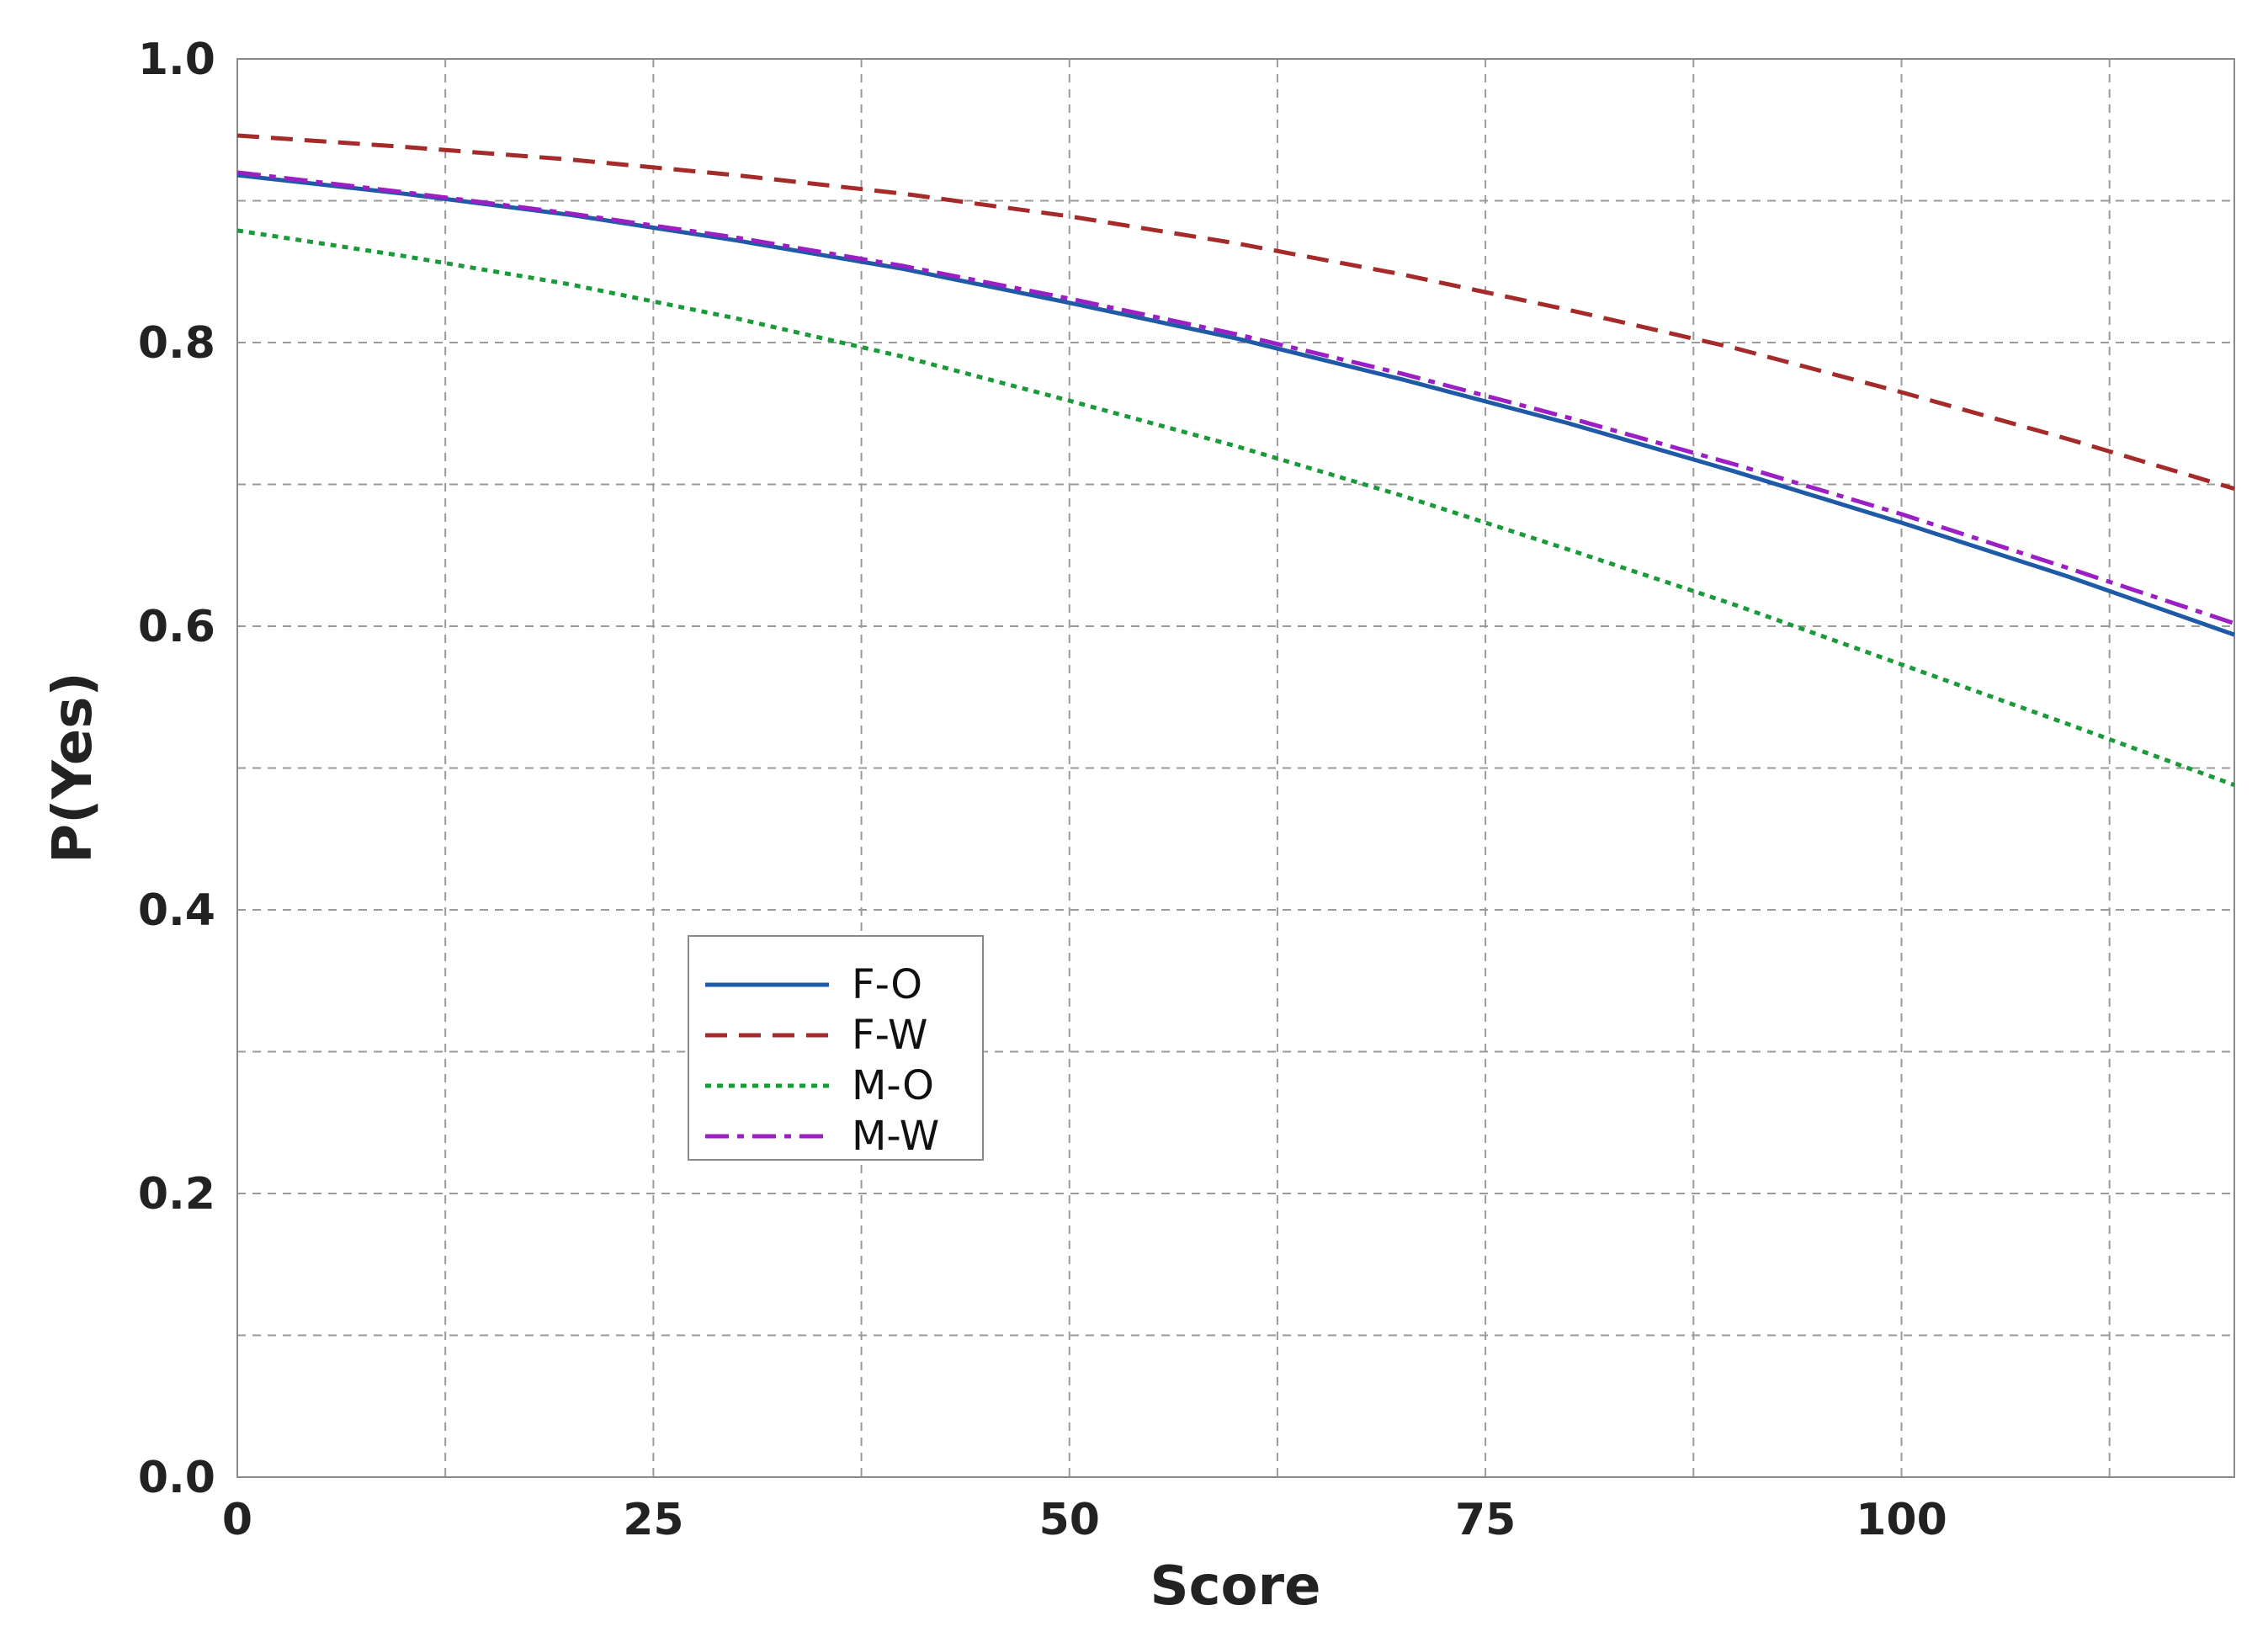 This screenshot has width=2268, height=1632. What do you see at coordinates (653, 1520) in the screenshot?
I see `x-tick-label: 25` at bounding box center [653, 1520].